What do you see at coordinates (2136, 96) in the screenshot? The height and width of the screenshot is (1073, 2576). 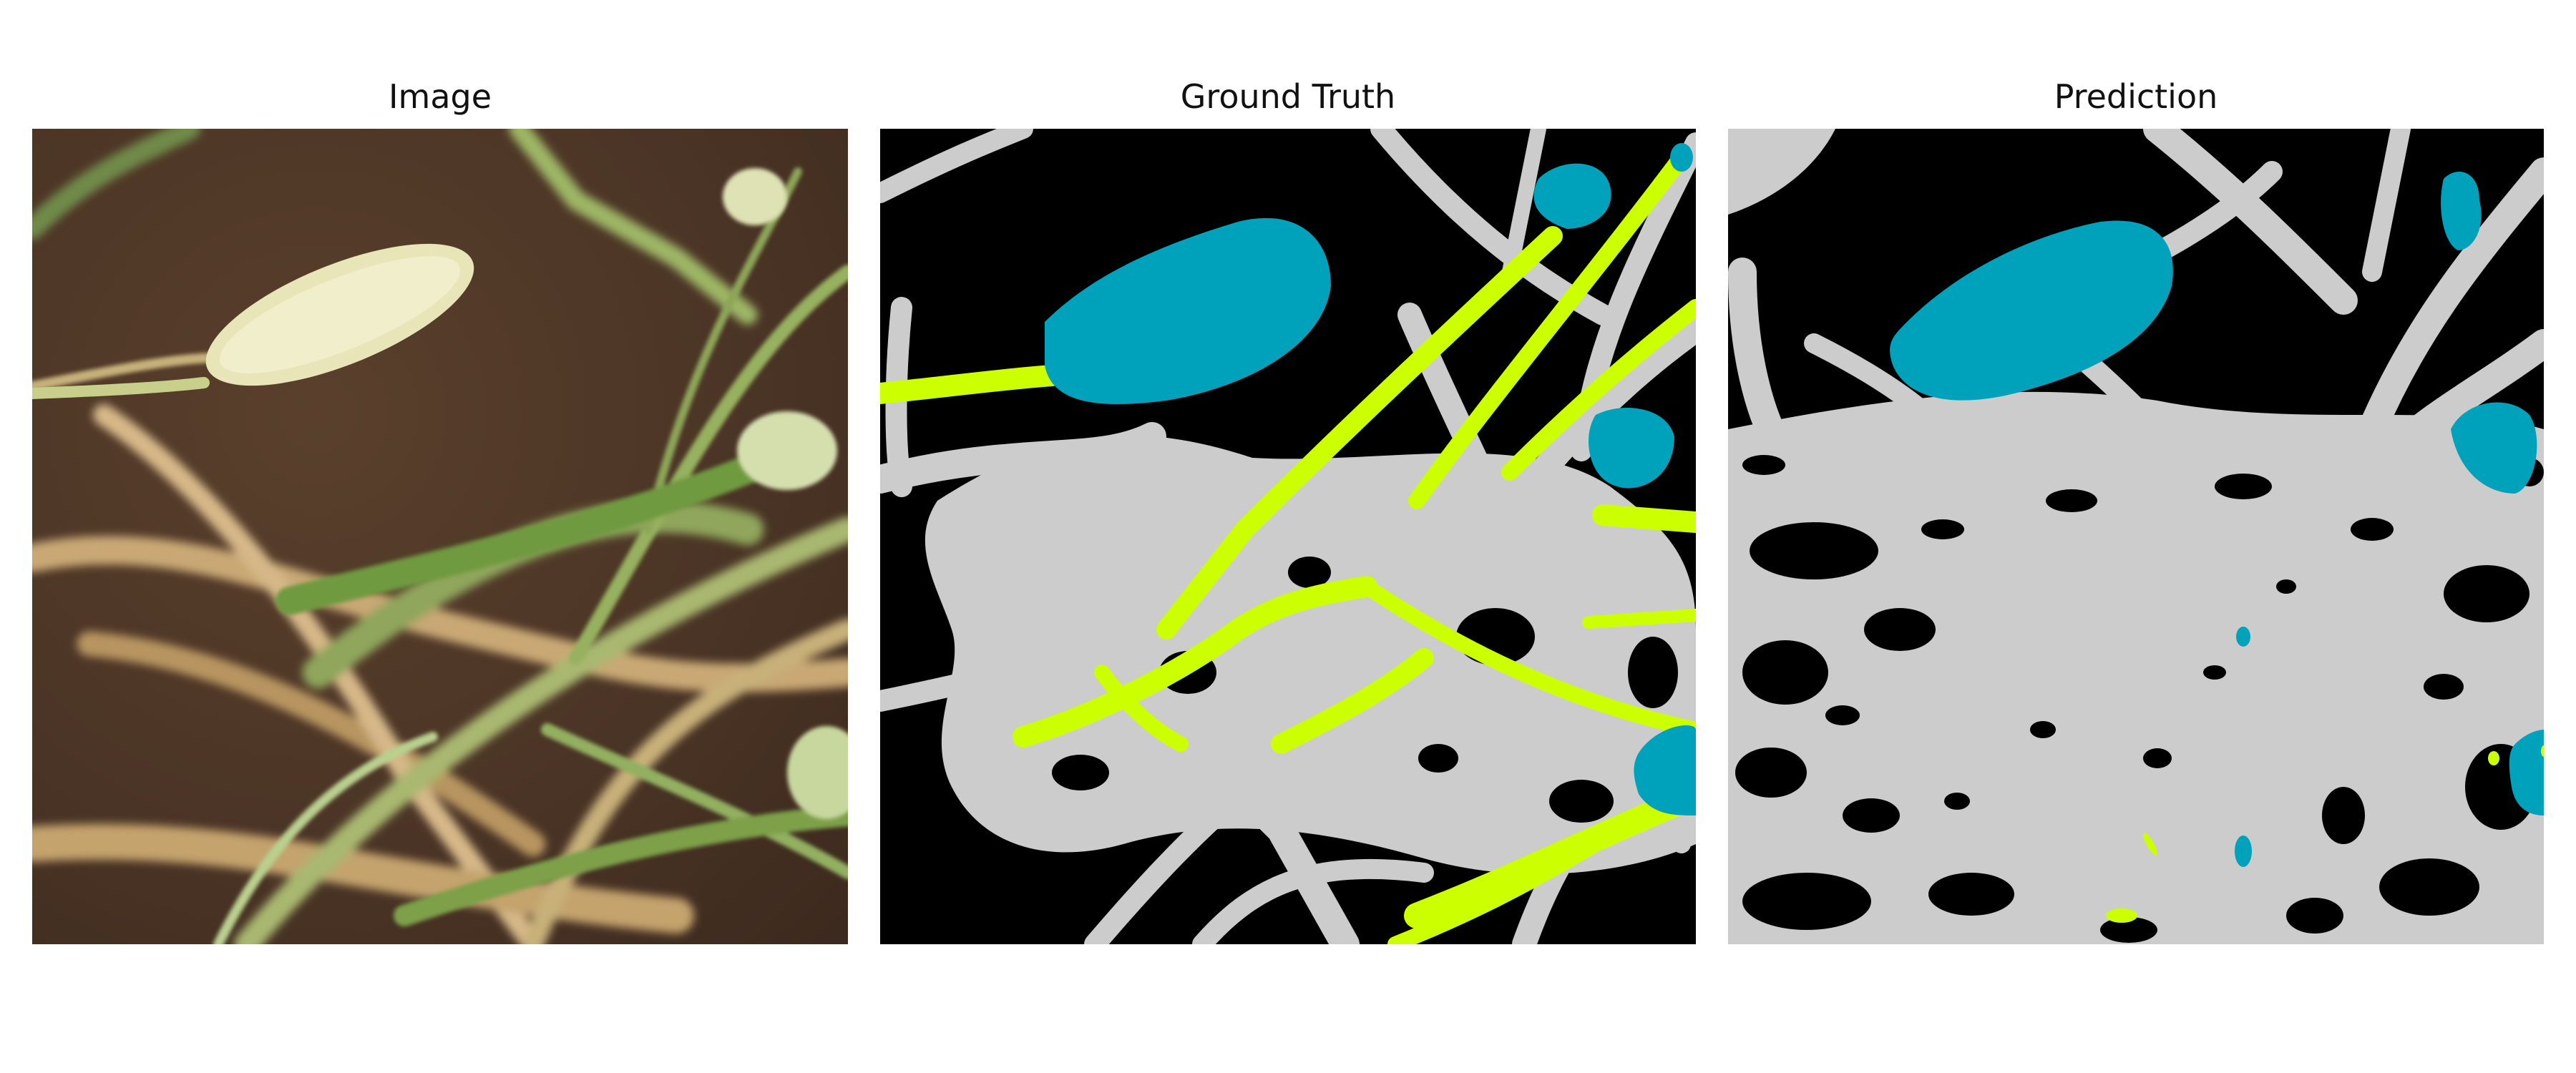 I see `panel-title-prediction: Prediction` at bounding box center [2136, 96].